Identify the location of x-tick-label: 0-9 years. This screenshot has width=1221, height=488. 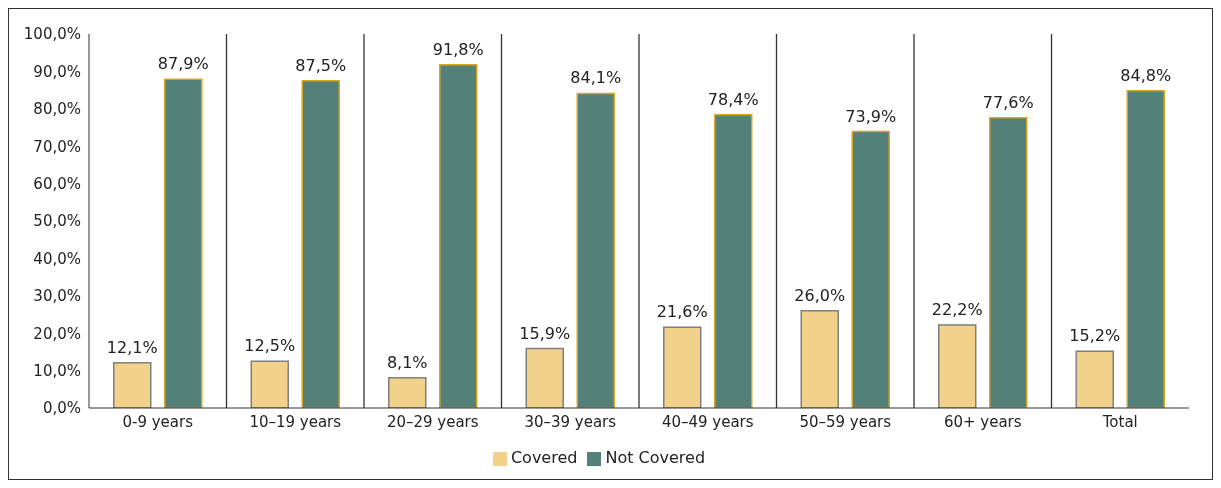
(158, 421).